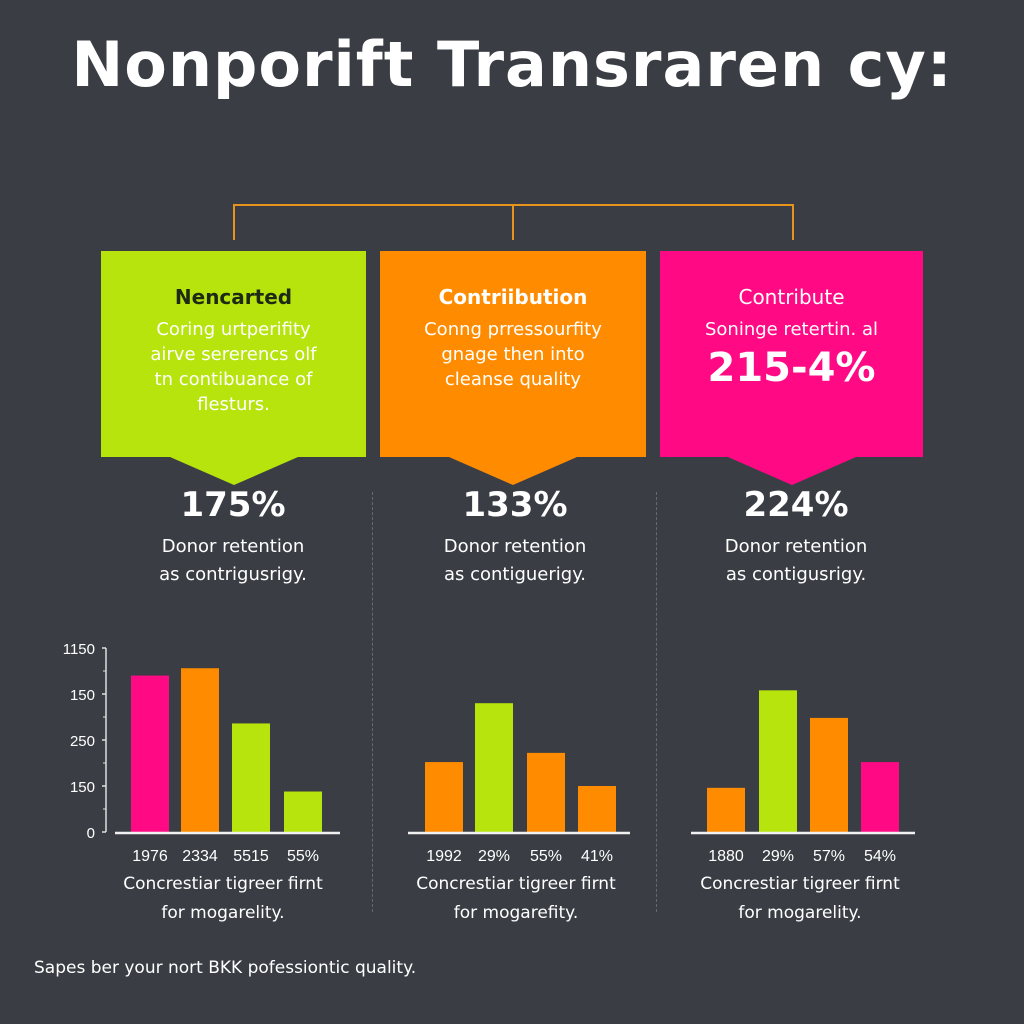 Image resolution: width=1024 pixels, height=1024 pixels. What do you see at coordinates (512, 64) in the screenshot?
I see `page-title: Nonporift Transraren cy:` at bounding box center [512, 64].